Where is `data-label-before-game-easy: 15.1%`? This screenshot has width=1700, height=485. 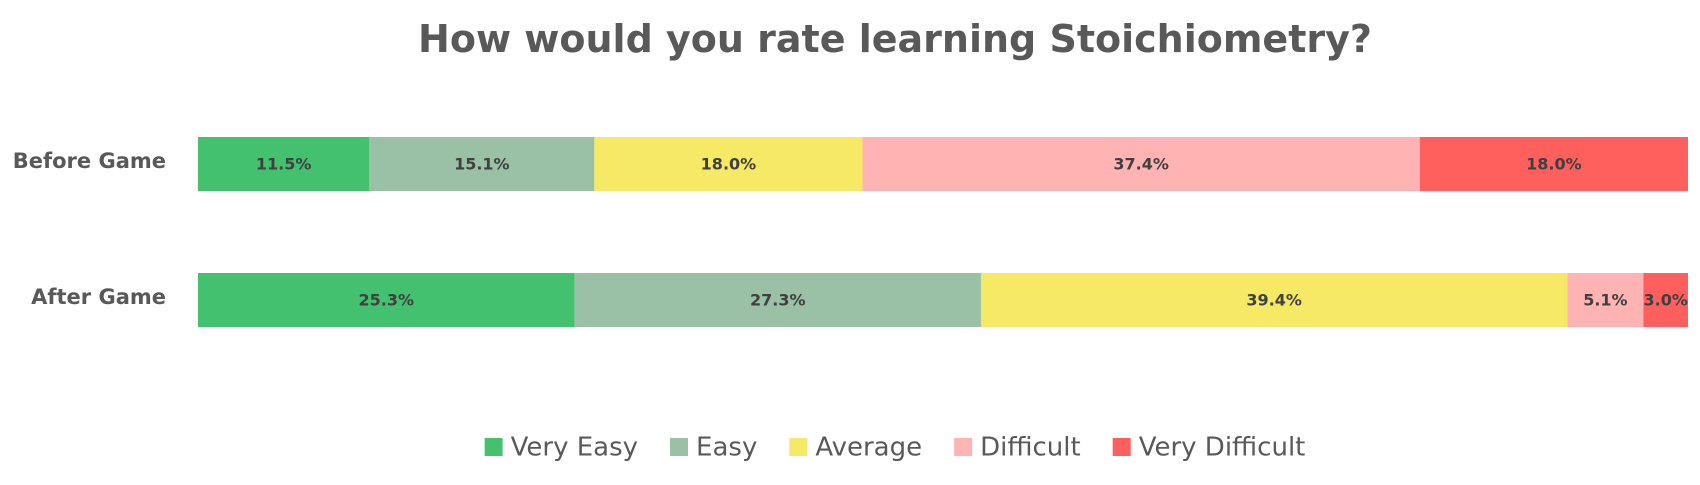
data-label-before-game-easy: 15.1% is located at coordinates (482, 164).